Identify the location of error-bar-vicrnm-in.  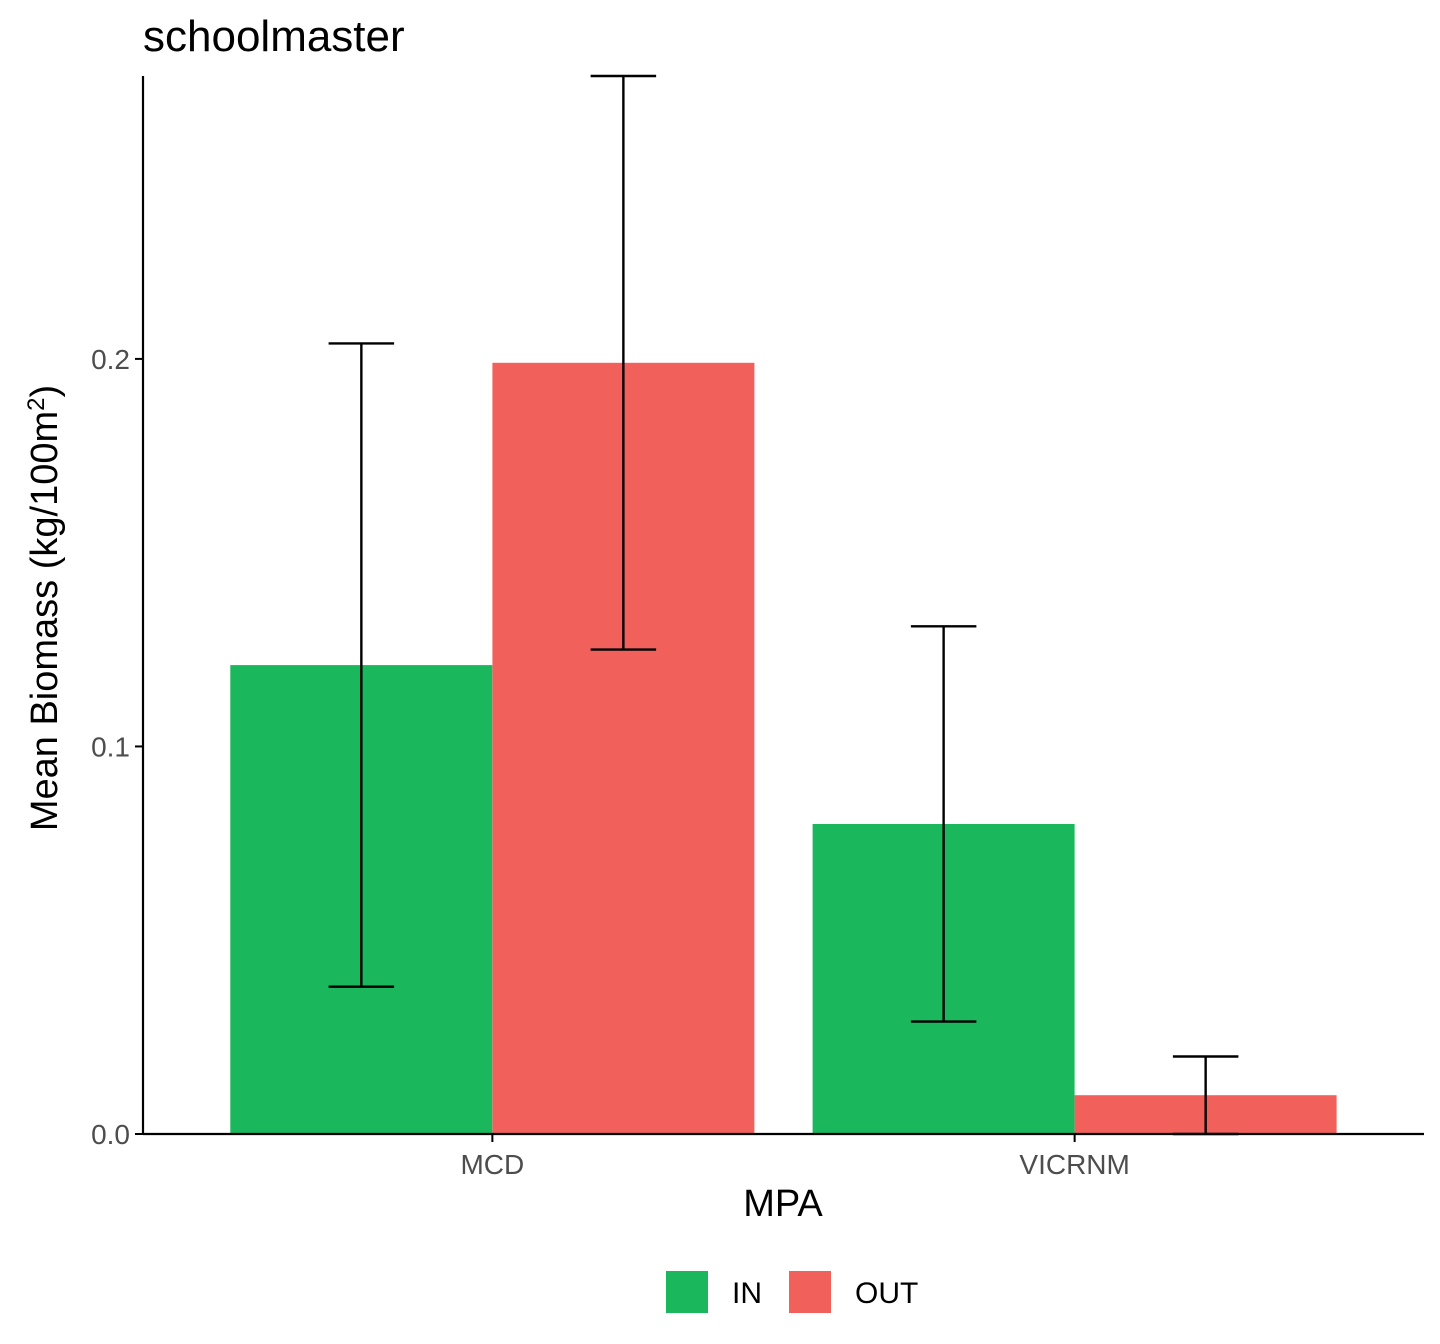
(943, 824).